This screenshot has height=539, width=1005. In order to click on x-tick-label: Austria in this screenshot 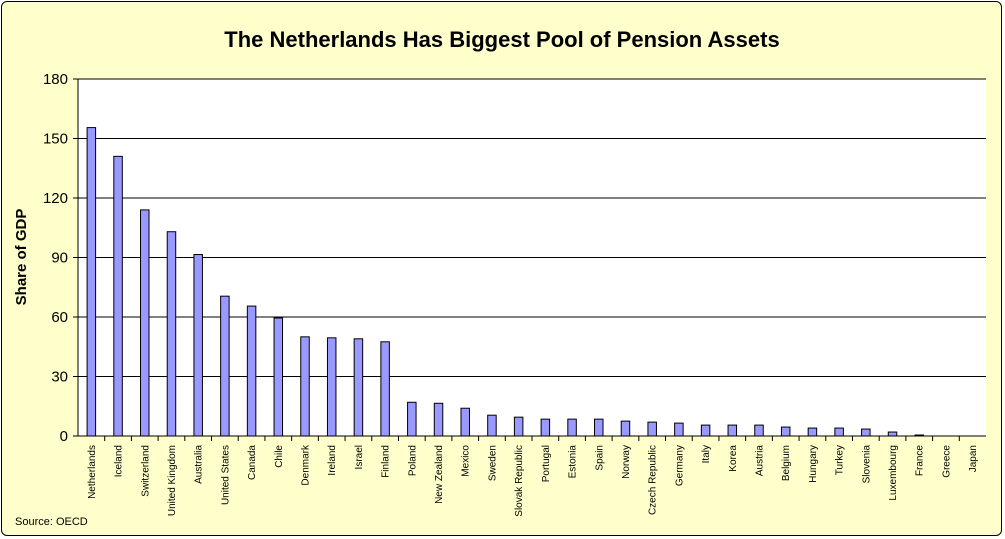, I will do `click(760, 461)`.